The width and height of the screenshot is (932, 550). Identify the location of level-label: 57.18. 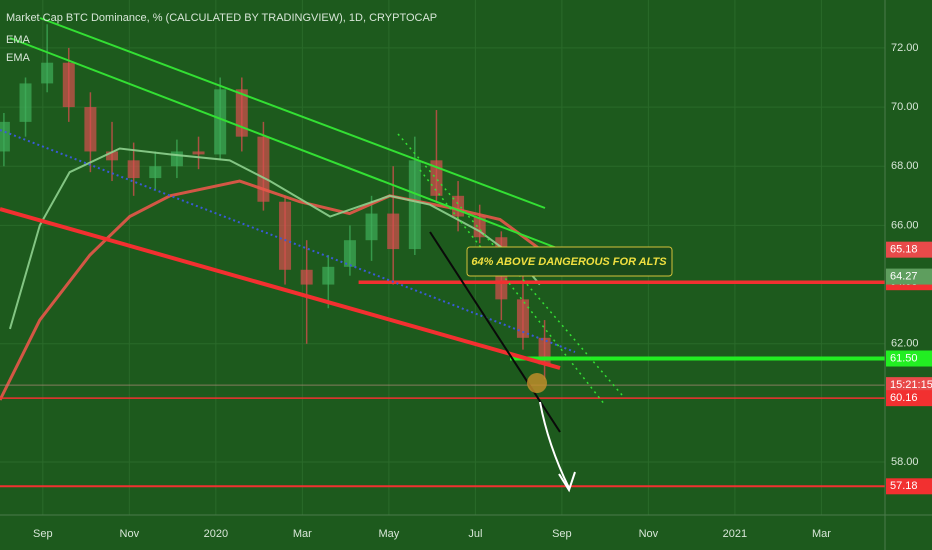
(904, 486).